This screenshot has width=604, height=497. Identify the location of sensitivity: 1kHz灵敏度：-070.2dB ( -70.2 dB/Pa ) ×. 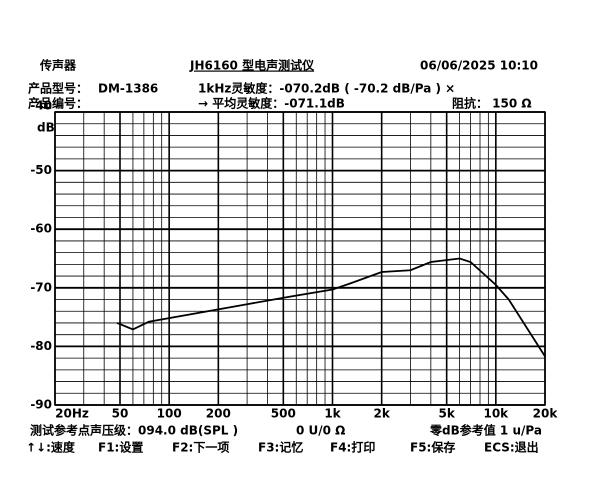
(326, 88).